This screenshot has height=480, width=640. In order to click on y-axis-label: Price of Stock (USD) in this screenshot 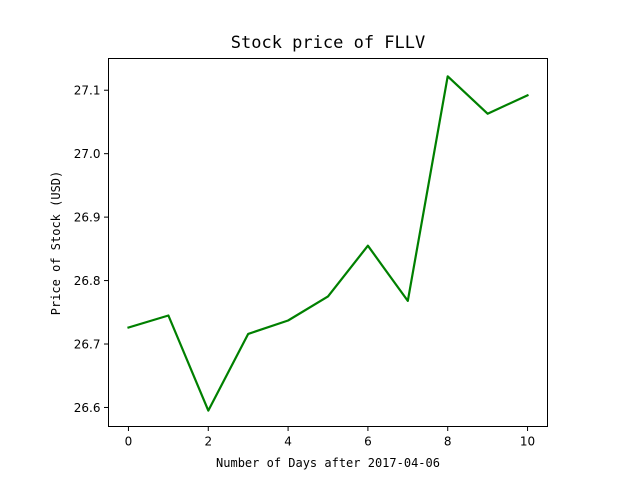, I will do `click(56, 243)`.